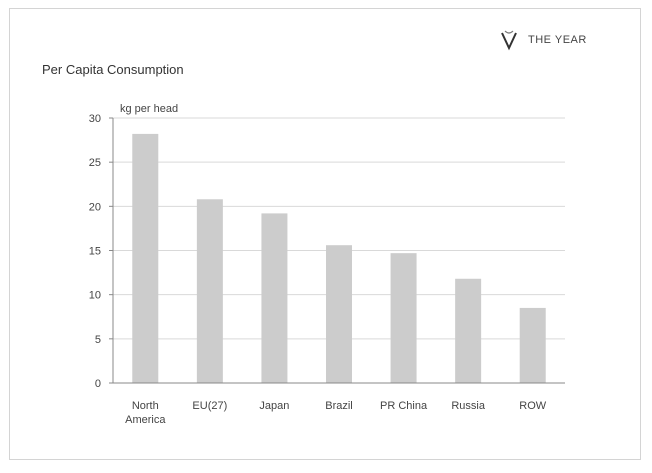  Describe the element at coordinates (533, 406) in the screenshot. I see `x-category-label: ROW` at that location.